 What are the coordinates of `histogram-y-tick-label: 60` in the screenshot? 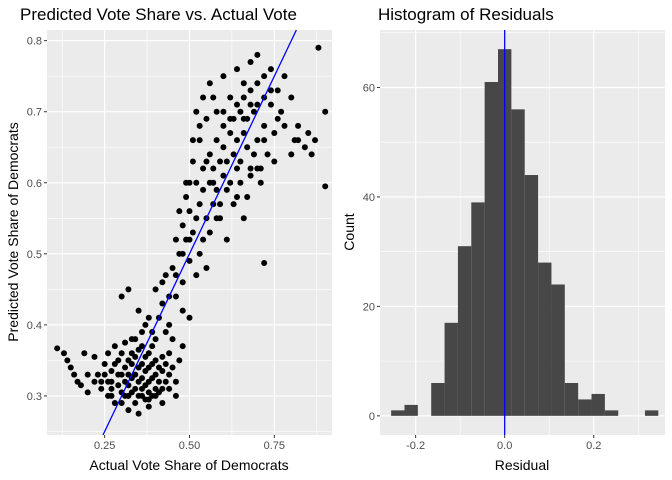 It's located at (369, 88).